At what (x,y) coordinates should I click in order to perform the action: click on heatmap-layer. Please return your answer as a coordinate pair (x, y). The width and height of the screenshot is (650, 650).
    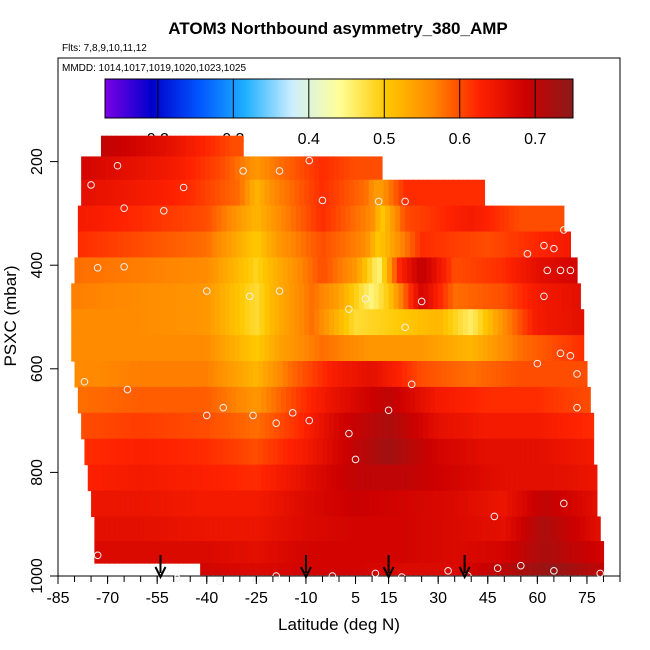
    Looking at the image, I should click on (324, 245).